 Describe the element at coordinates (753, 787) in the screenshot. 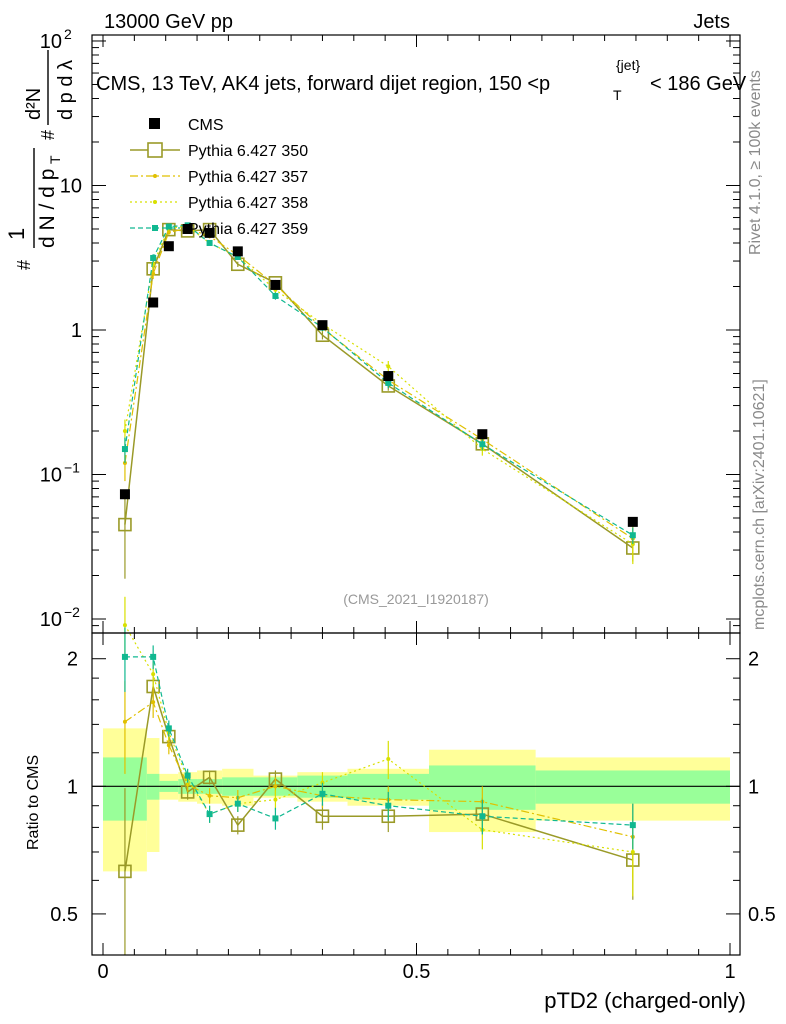

I see `y-tick-ratio-label-right: 1` at that location.